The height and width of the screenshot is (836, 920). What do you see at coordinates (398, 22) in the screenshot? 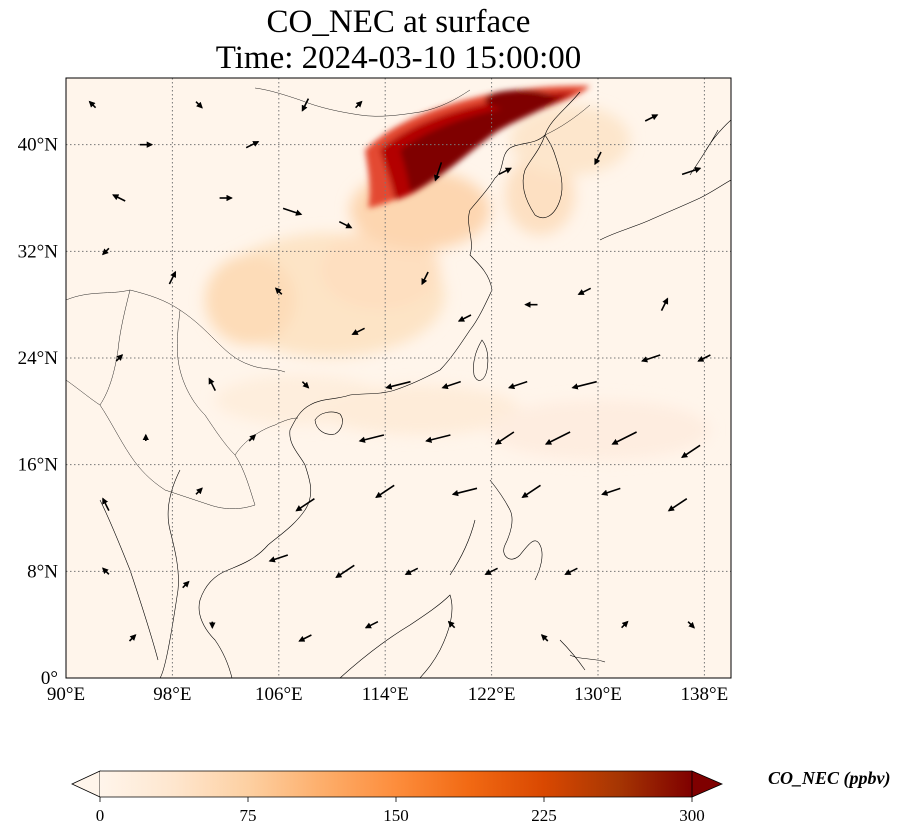
I see `chart-title: CO_NEC at surface` at bounding box center [398, 22].